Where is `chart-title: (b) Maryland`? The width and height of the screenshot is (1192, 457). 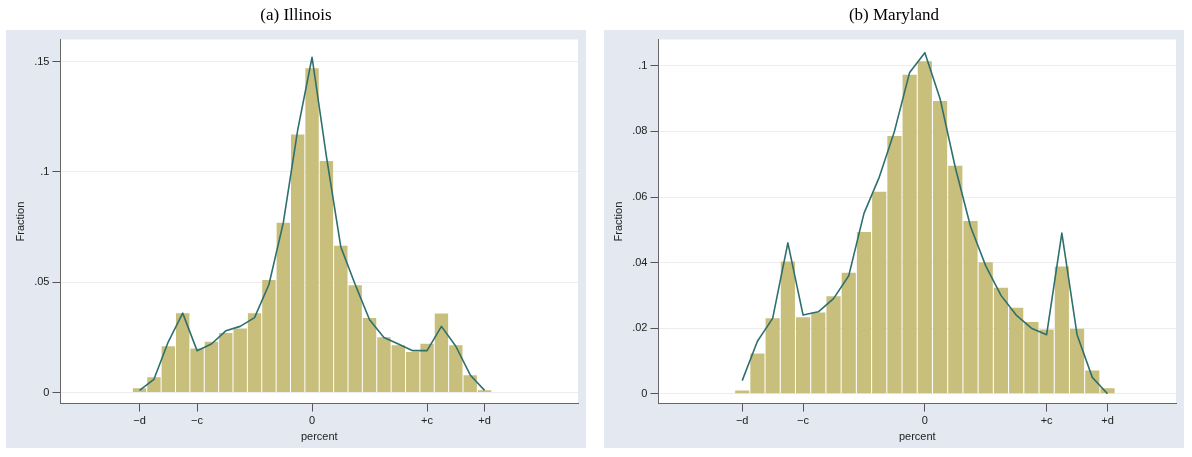
chart-title: (b) Maryland is located at coordinates (894, 15).